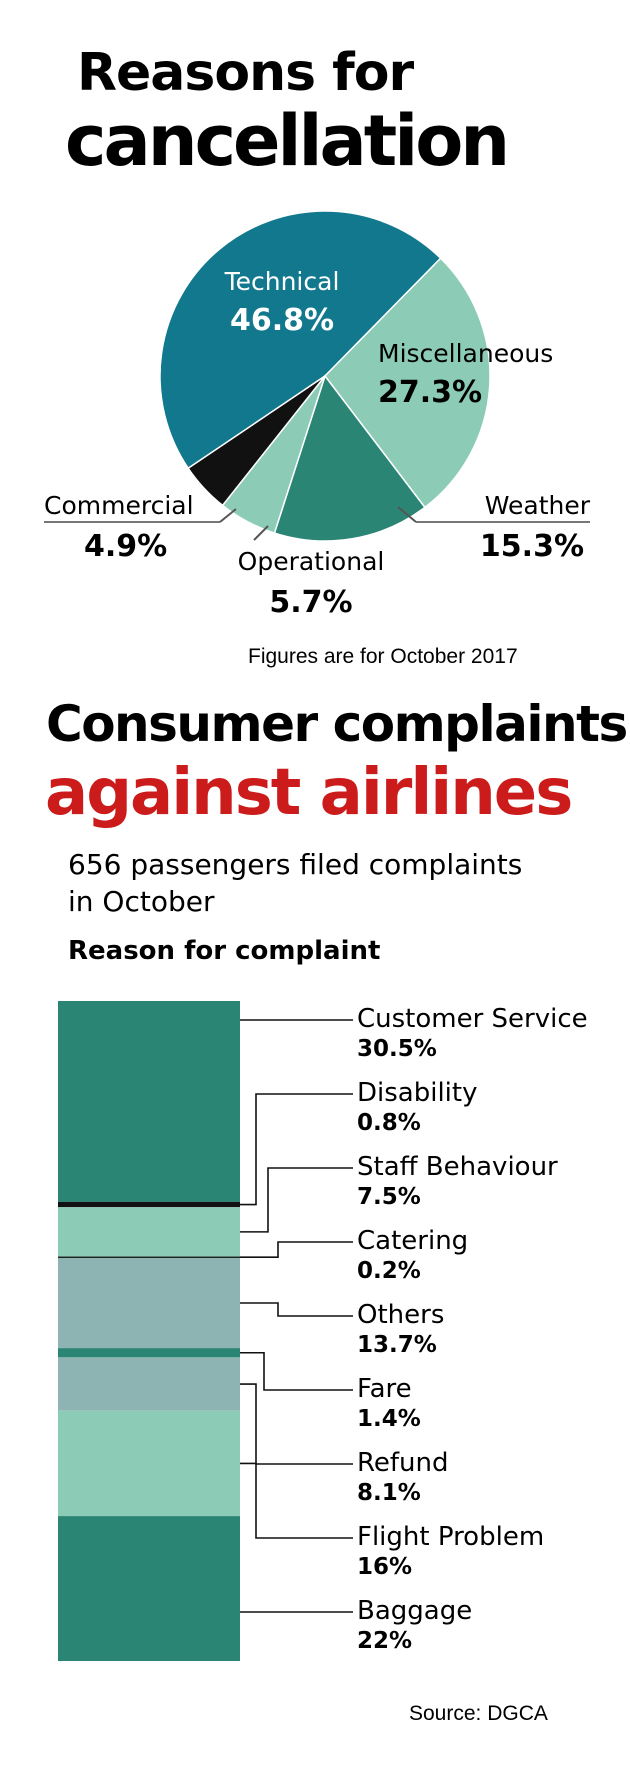  Describe the element at coordinates (317, 523) in the screenshot. I see `pie-leader-lines` at that location.